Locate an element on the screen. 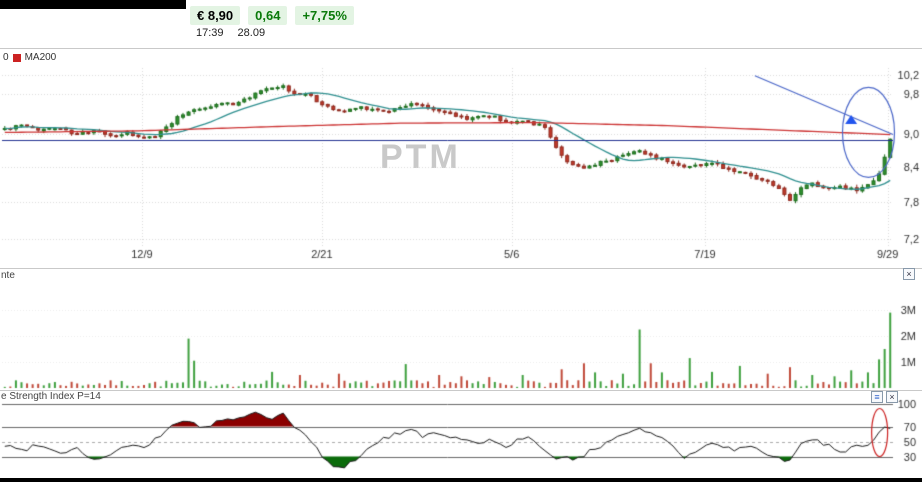 This screenshot has width=922, height=482. price-change: 0,64 is located at coordinates (268, 15).